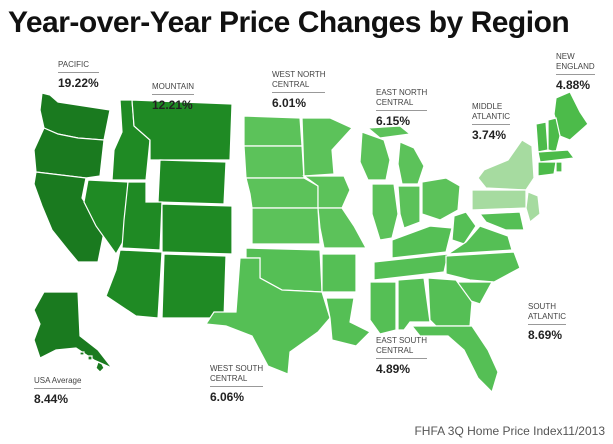 The height and width of the screenshot is (444, 613). I want to click on label-sa-name-2: ATLANTIC, so click(547, 316).